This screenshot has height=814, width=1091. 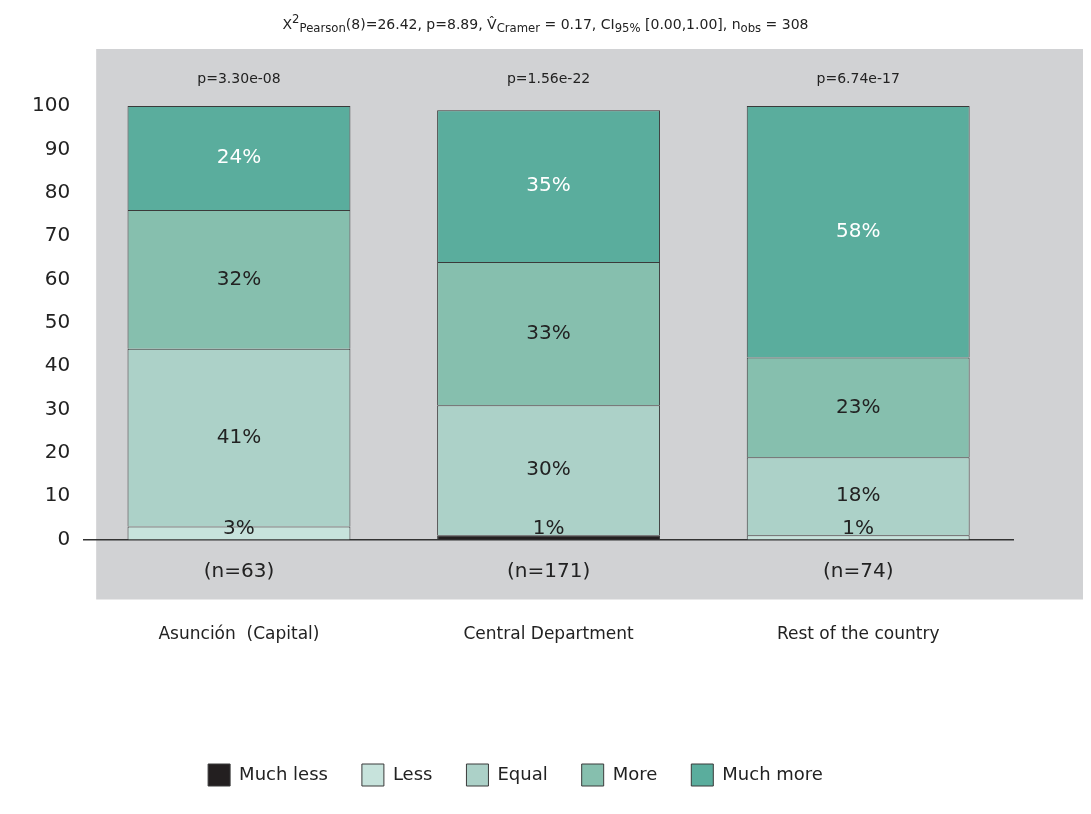 What do you see at coordinates (522, 773) in the screenshot?
I see `legend-label: Equal` at bounding box center [522, 773].